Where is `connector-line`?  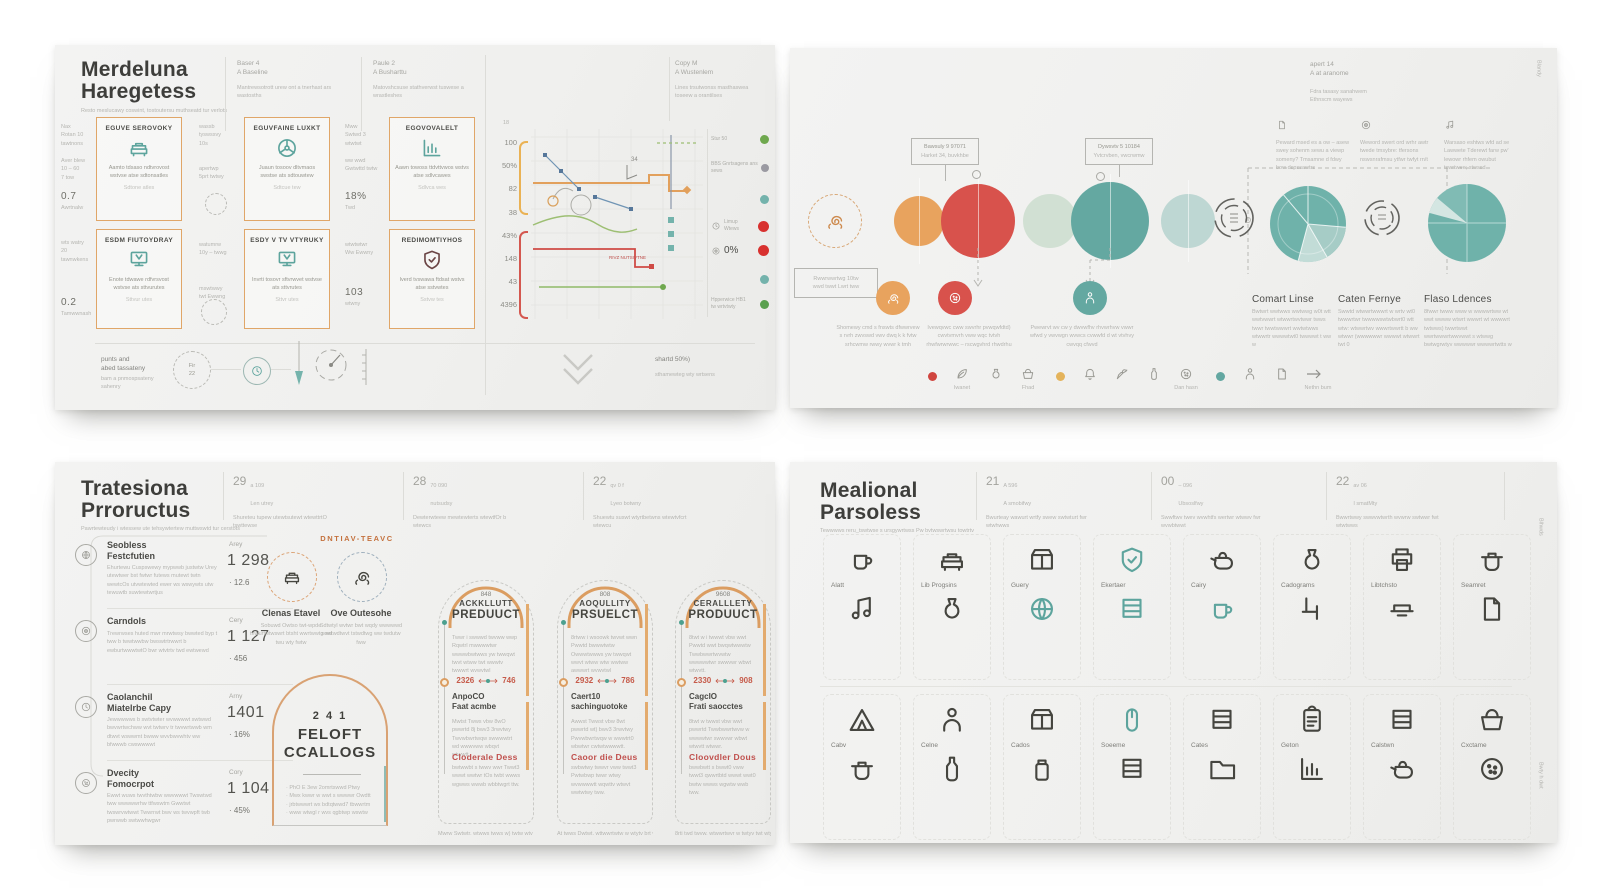 connector-line is located at coordinates (281, 369).